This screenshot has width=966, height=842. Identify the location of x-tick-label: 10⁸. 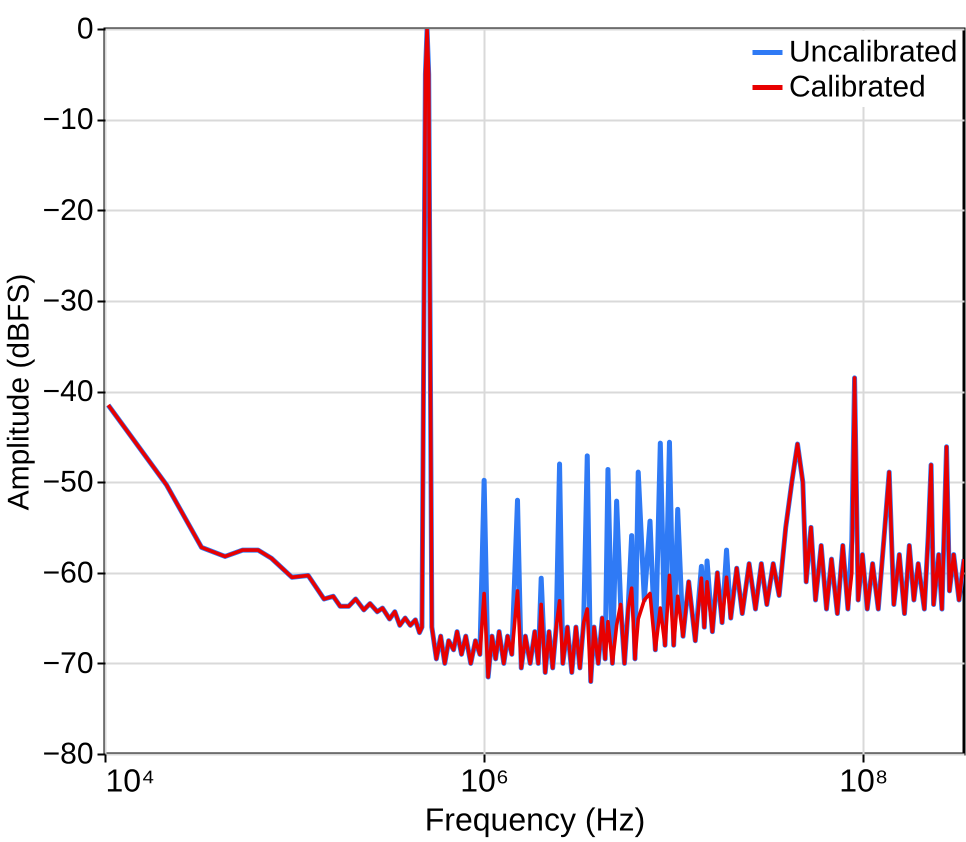
(863, 780).